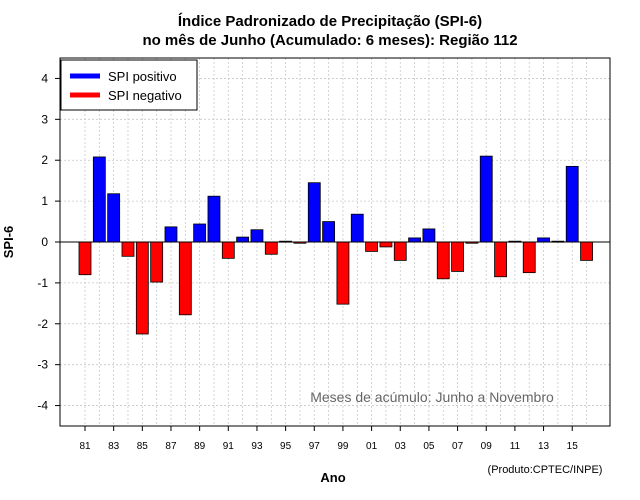  I want to click on bar-1999, so click(343, 273).